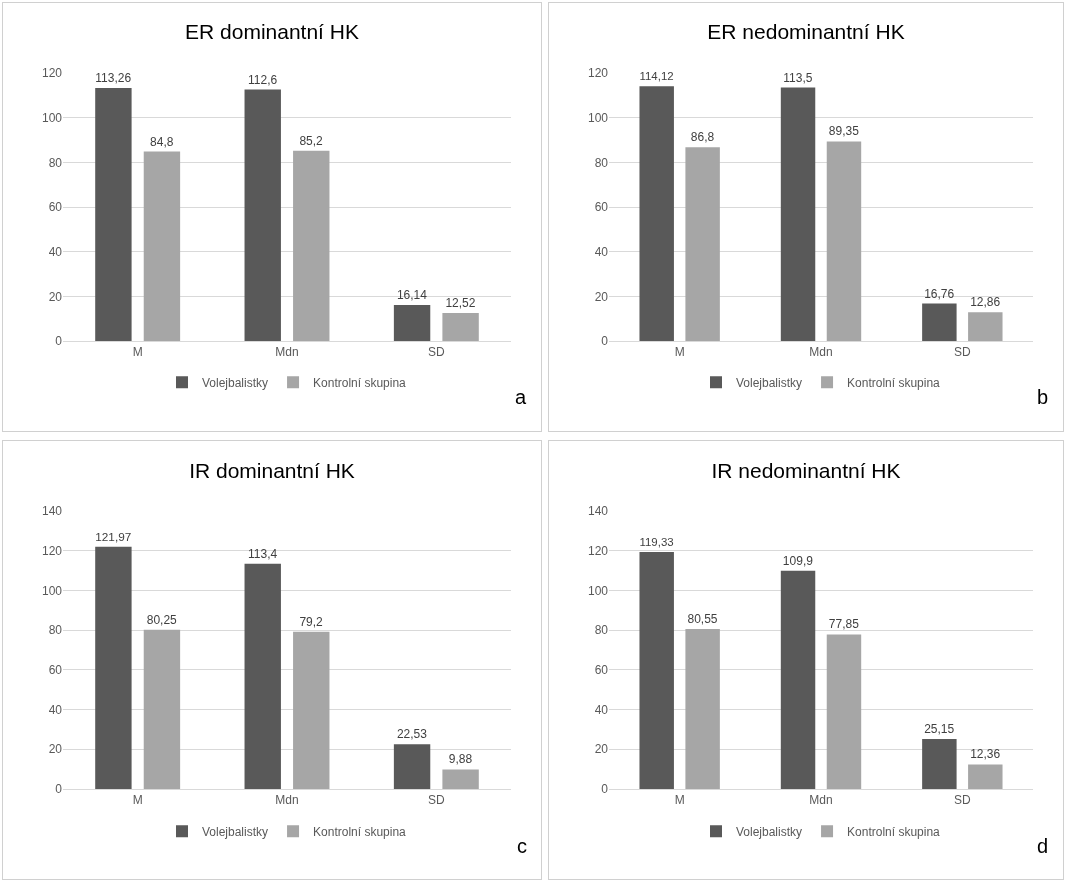  Describe the element at coordinates (460, 759) in the screenshot. I see `data-label: 9,88` at that location.